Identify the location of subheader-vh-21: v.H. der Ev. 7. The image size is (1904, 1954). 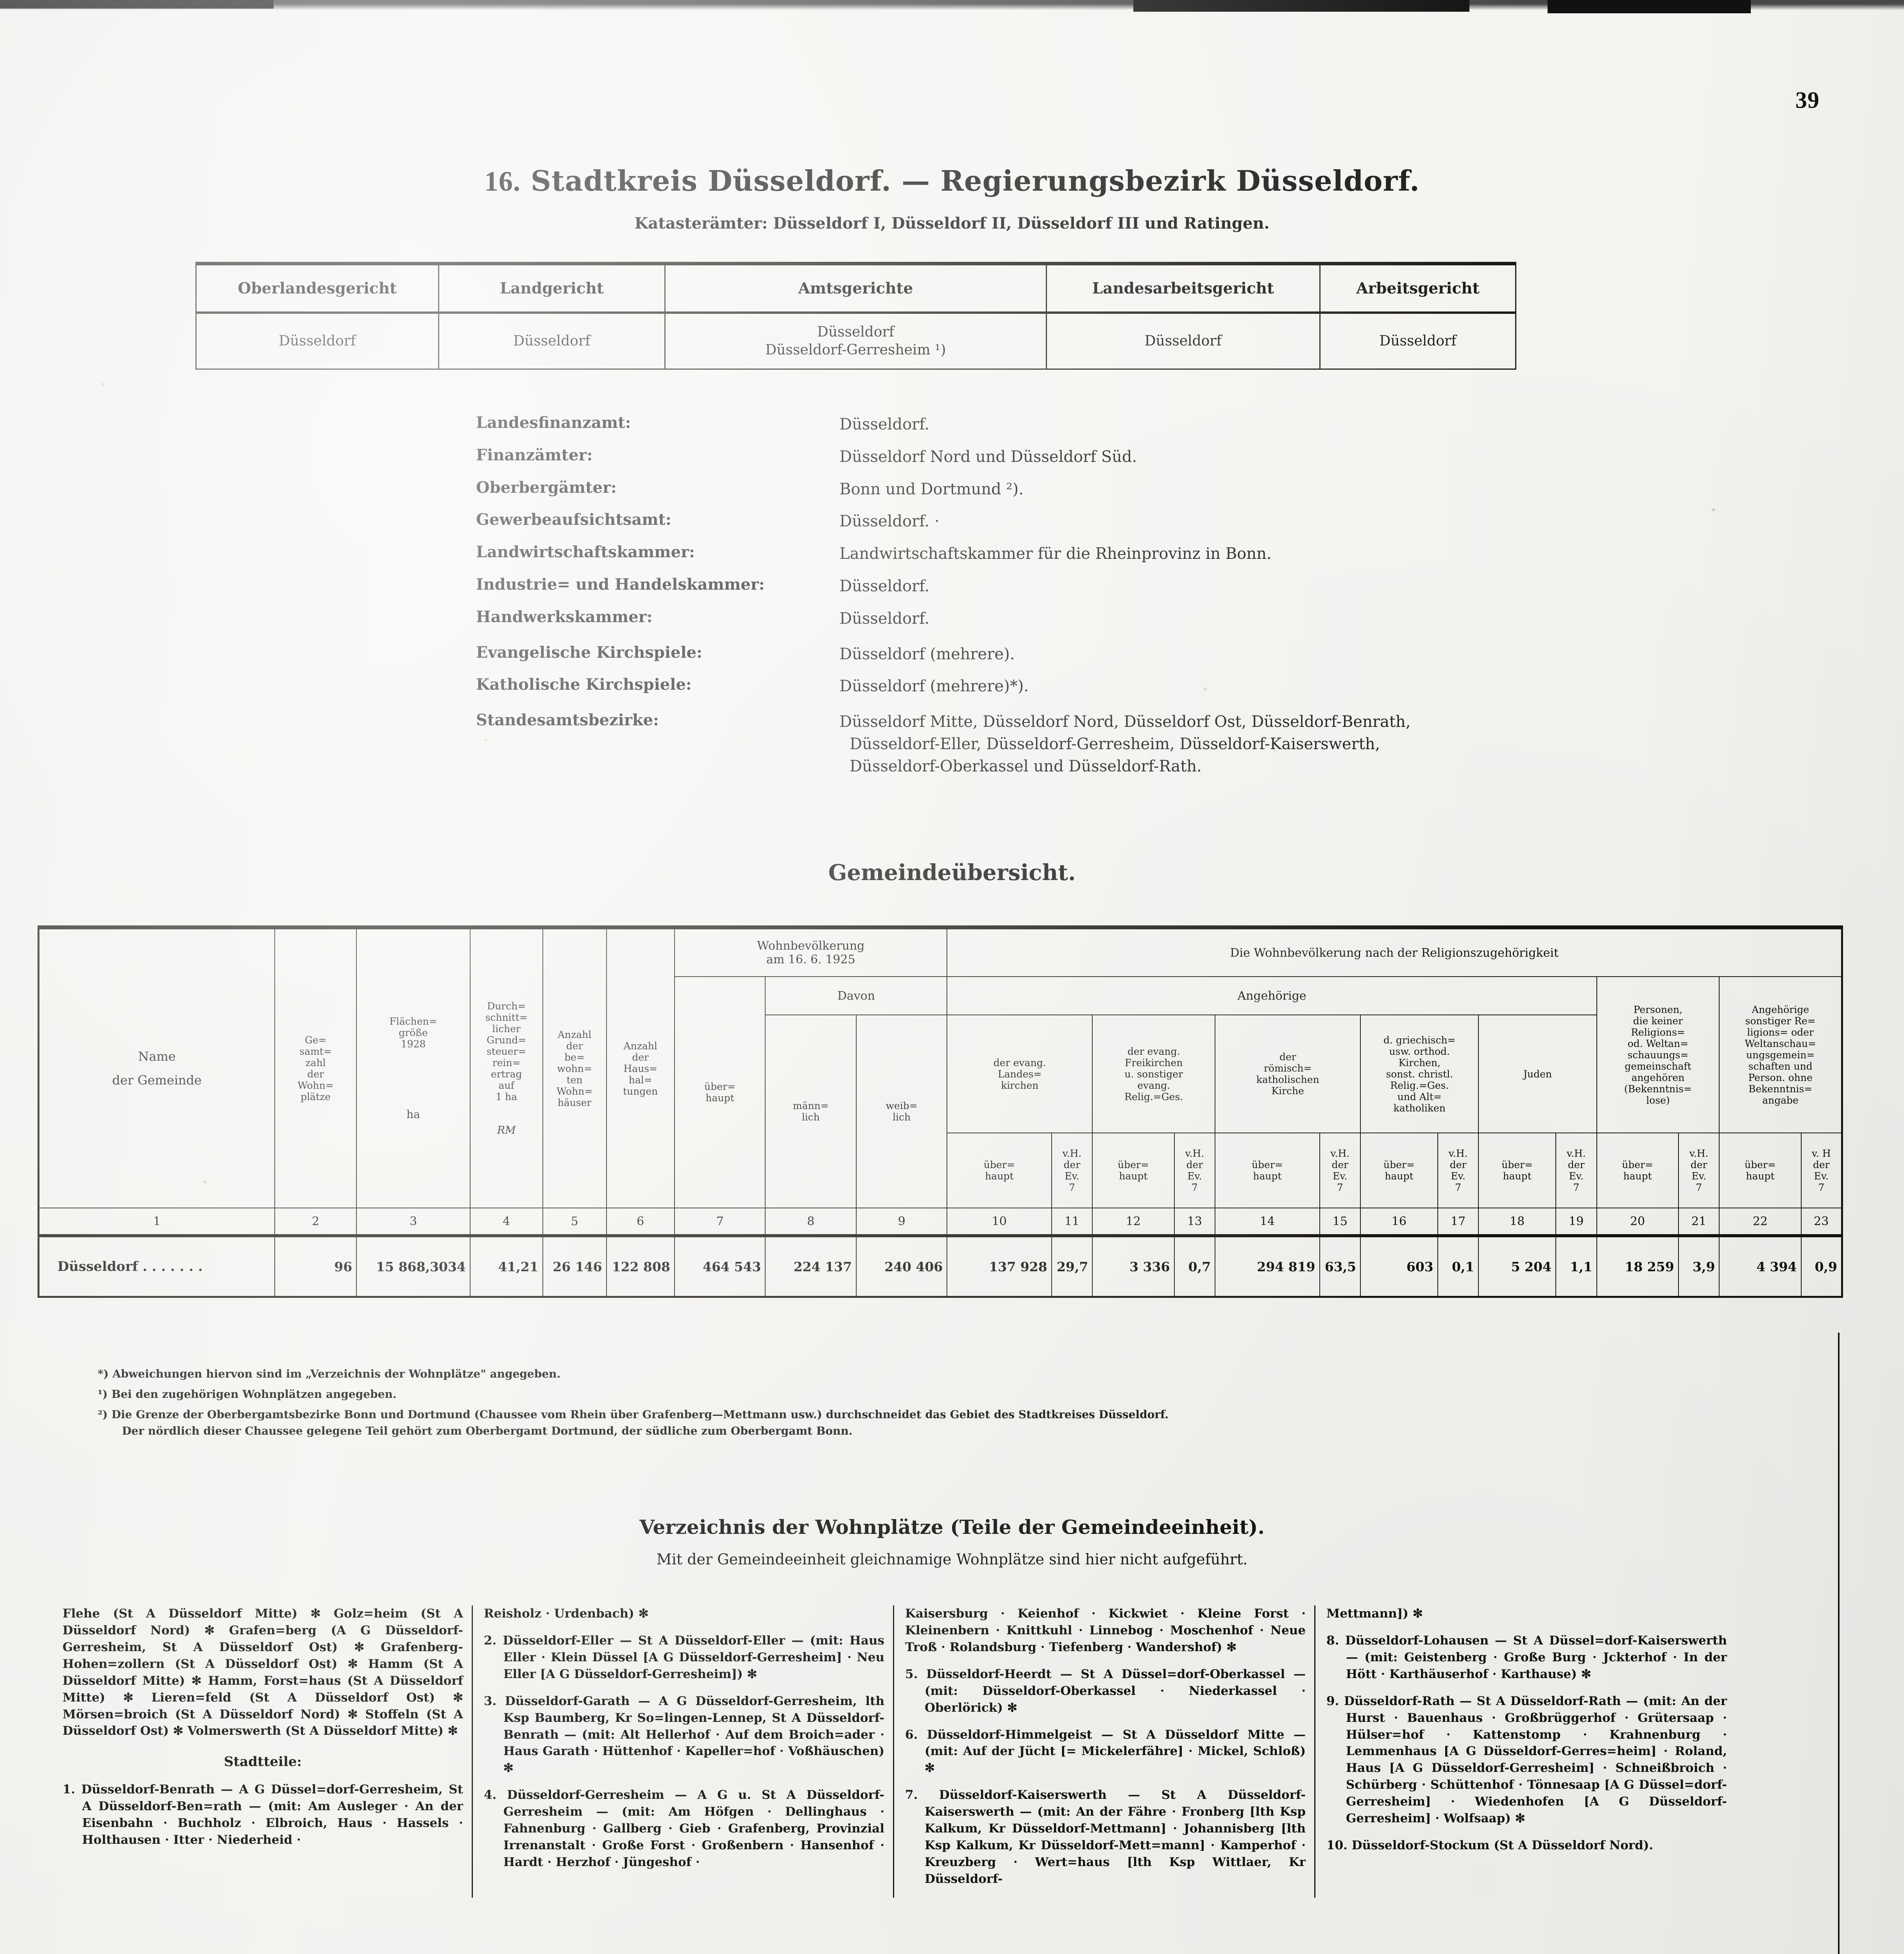
(1699, 1170).